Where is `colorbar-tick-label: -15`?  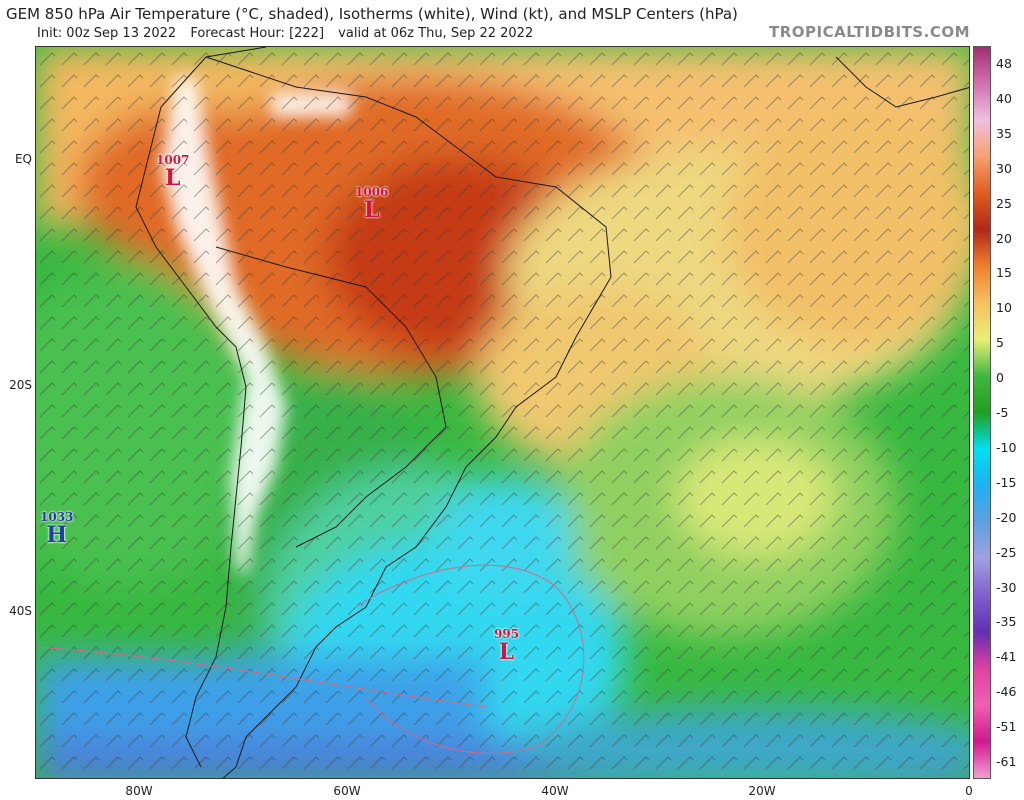
colorbar-tick-label: -15 is located at coordinates (1006, 482).